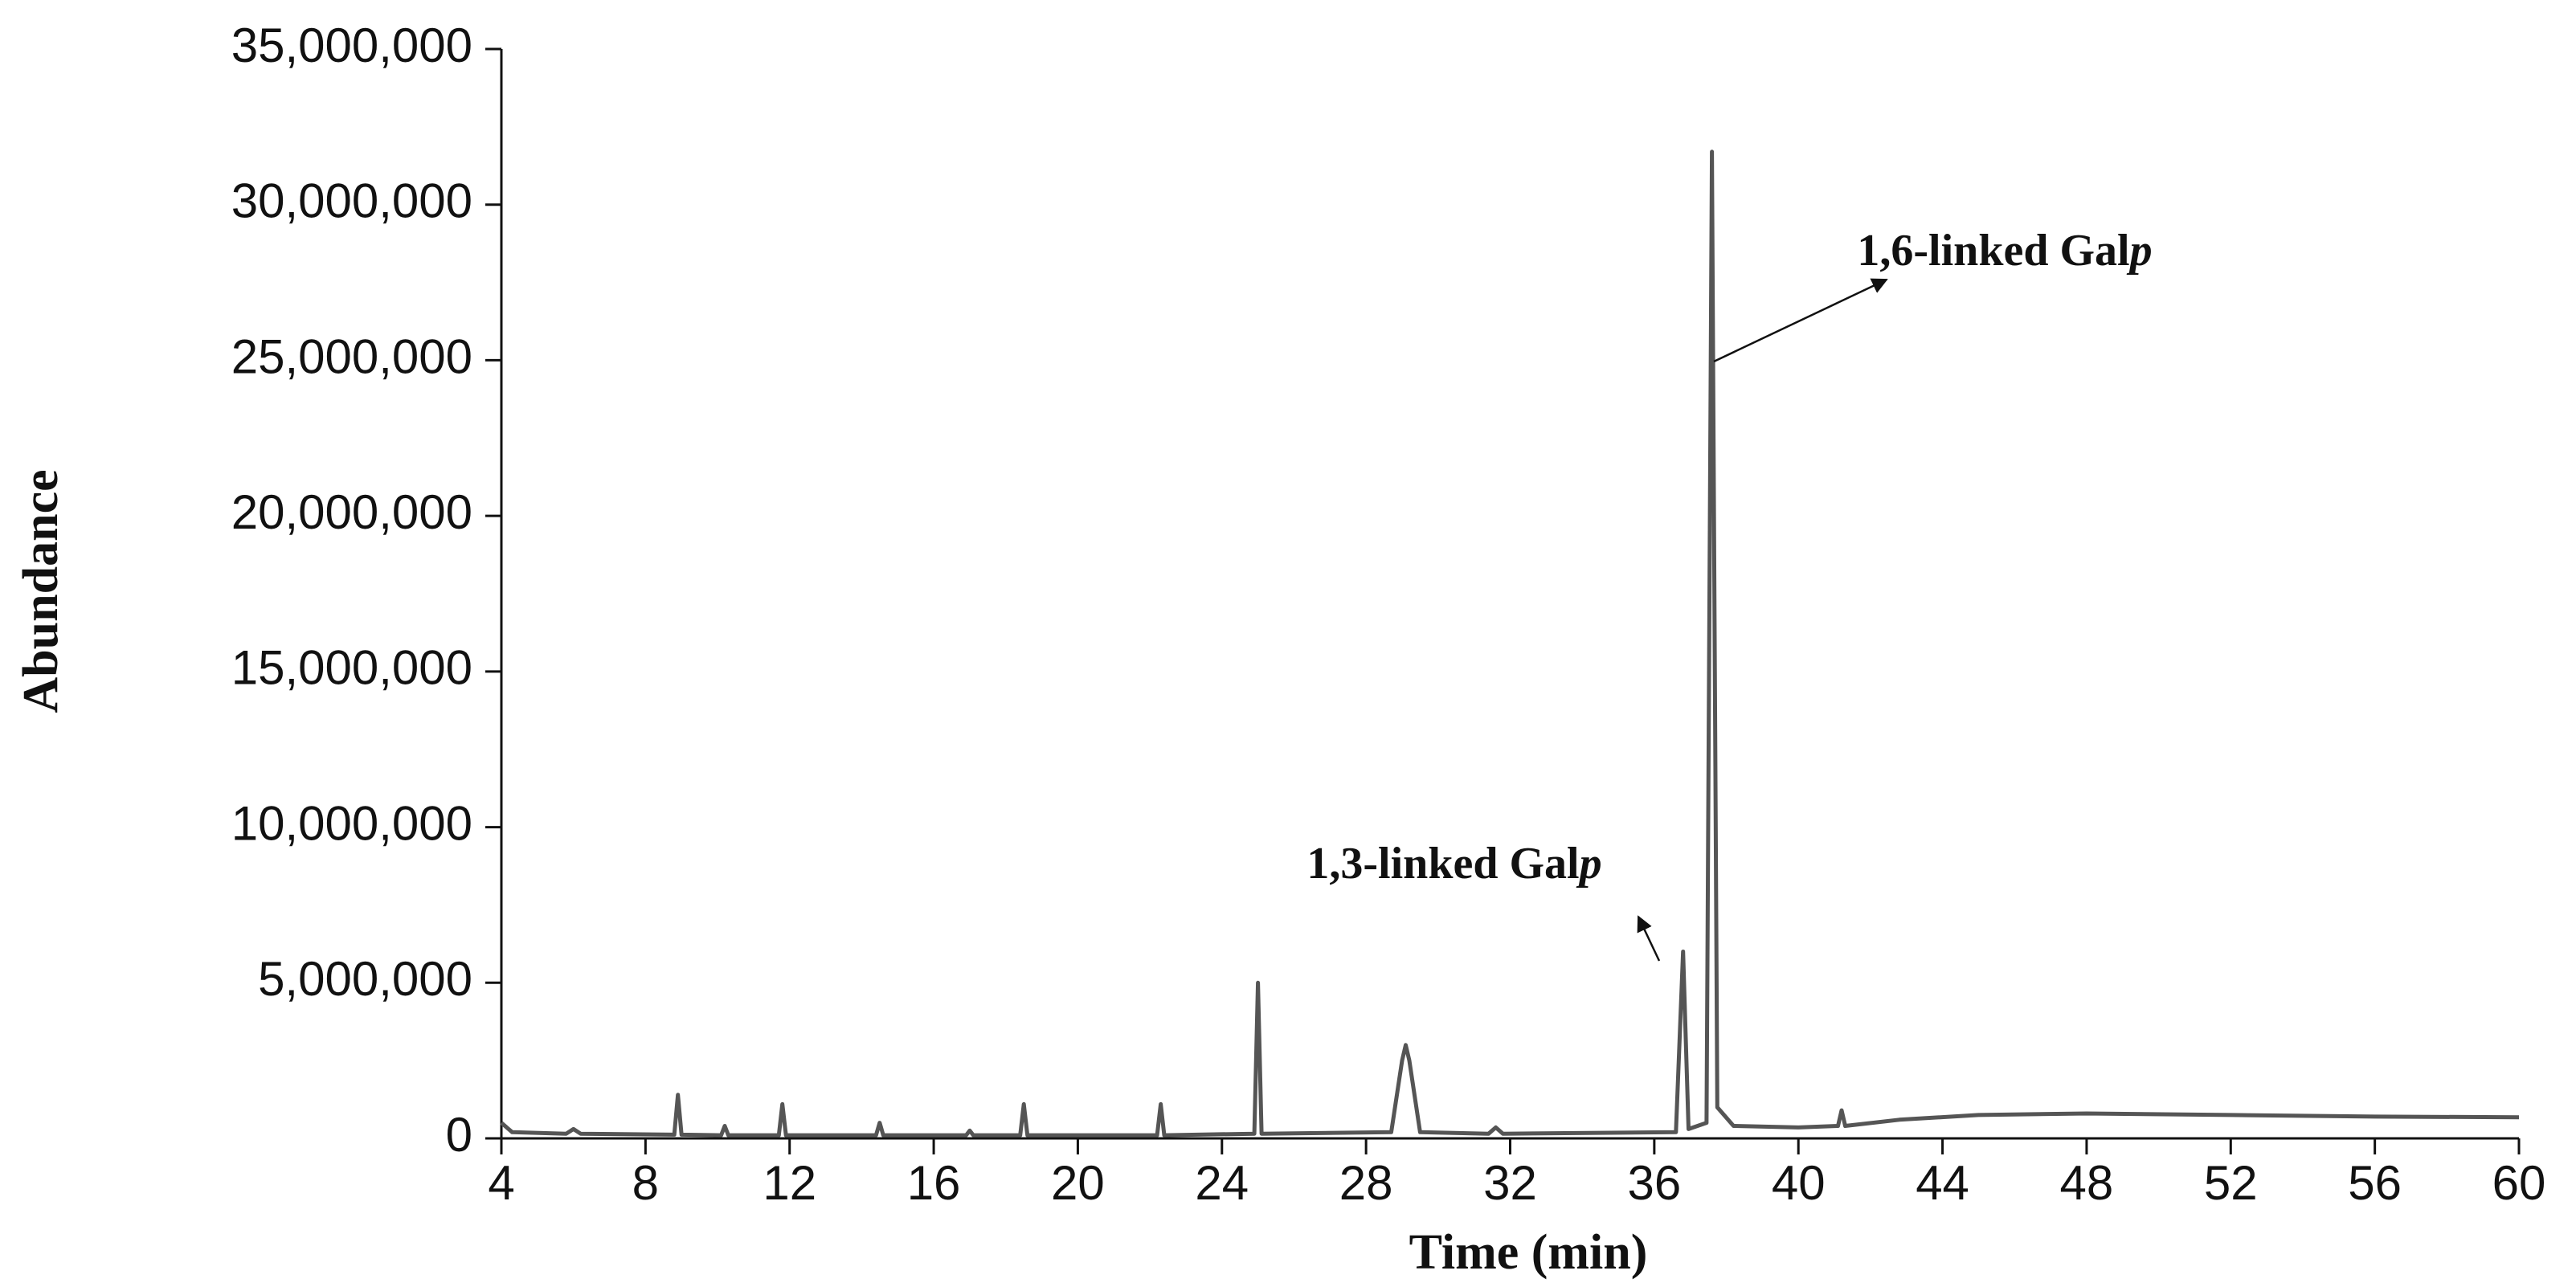 The width and height of the screenshot is (2576, 1287). Describe the element at coordinates (1528, 1252) in the screenshot. I see `x-axis-title: Time (min)` at that location.